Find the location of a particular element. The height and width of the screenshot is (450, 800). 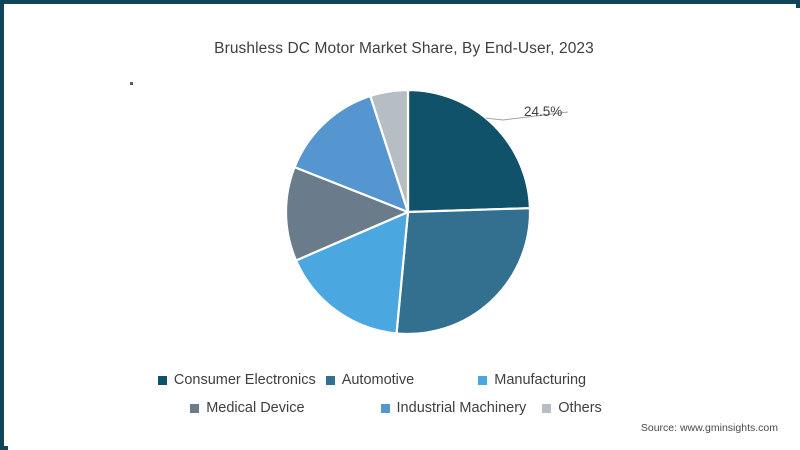

legend-item-label: Industrial Machinery is located at coordinates (461, 408).